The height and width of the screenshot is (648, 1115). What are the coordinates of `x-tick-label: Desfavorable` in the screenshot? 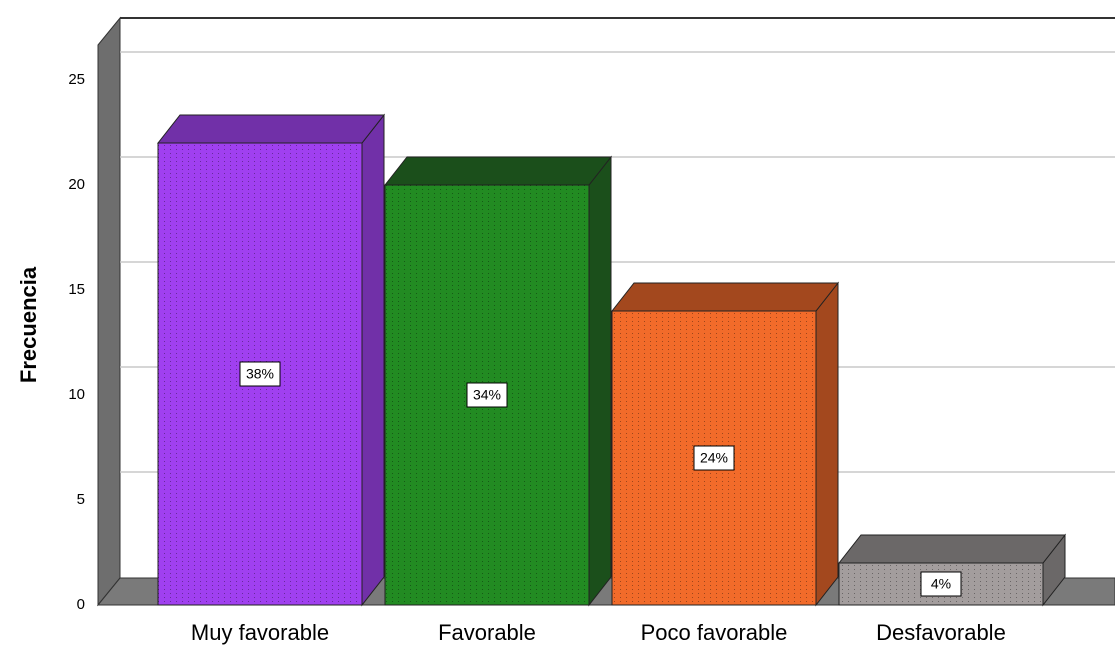 It's located at (941, 632).